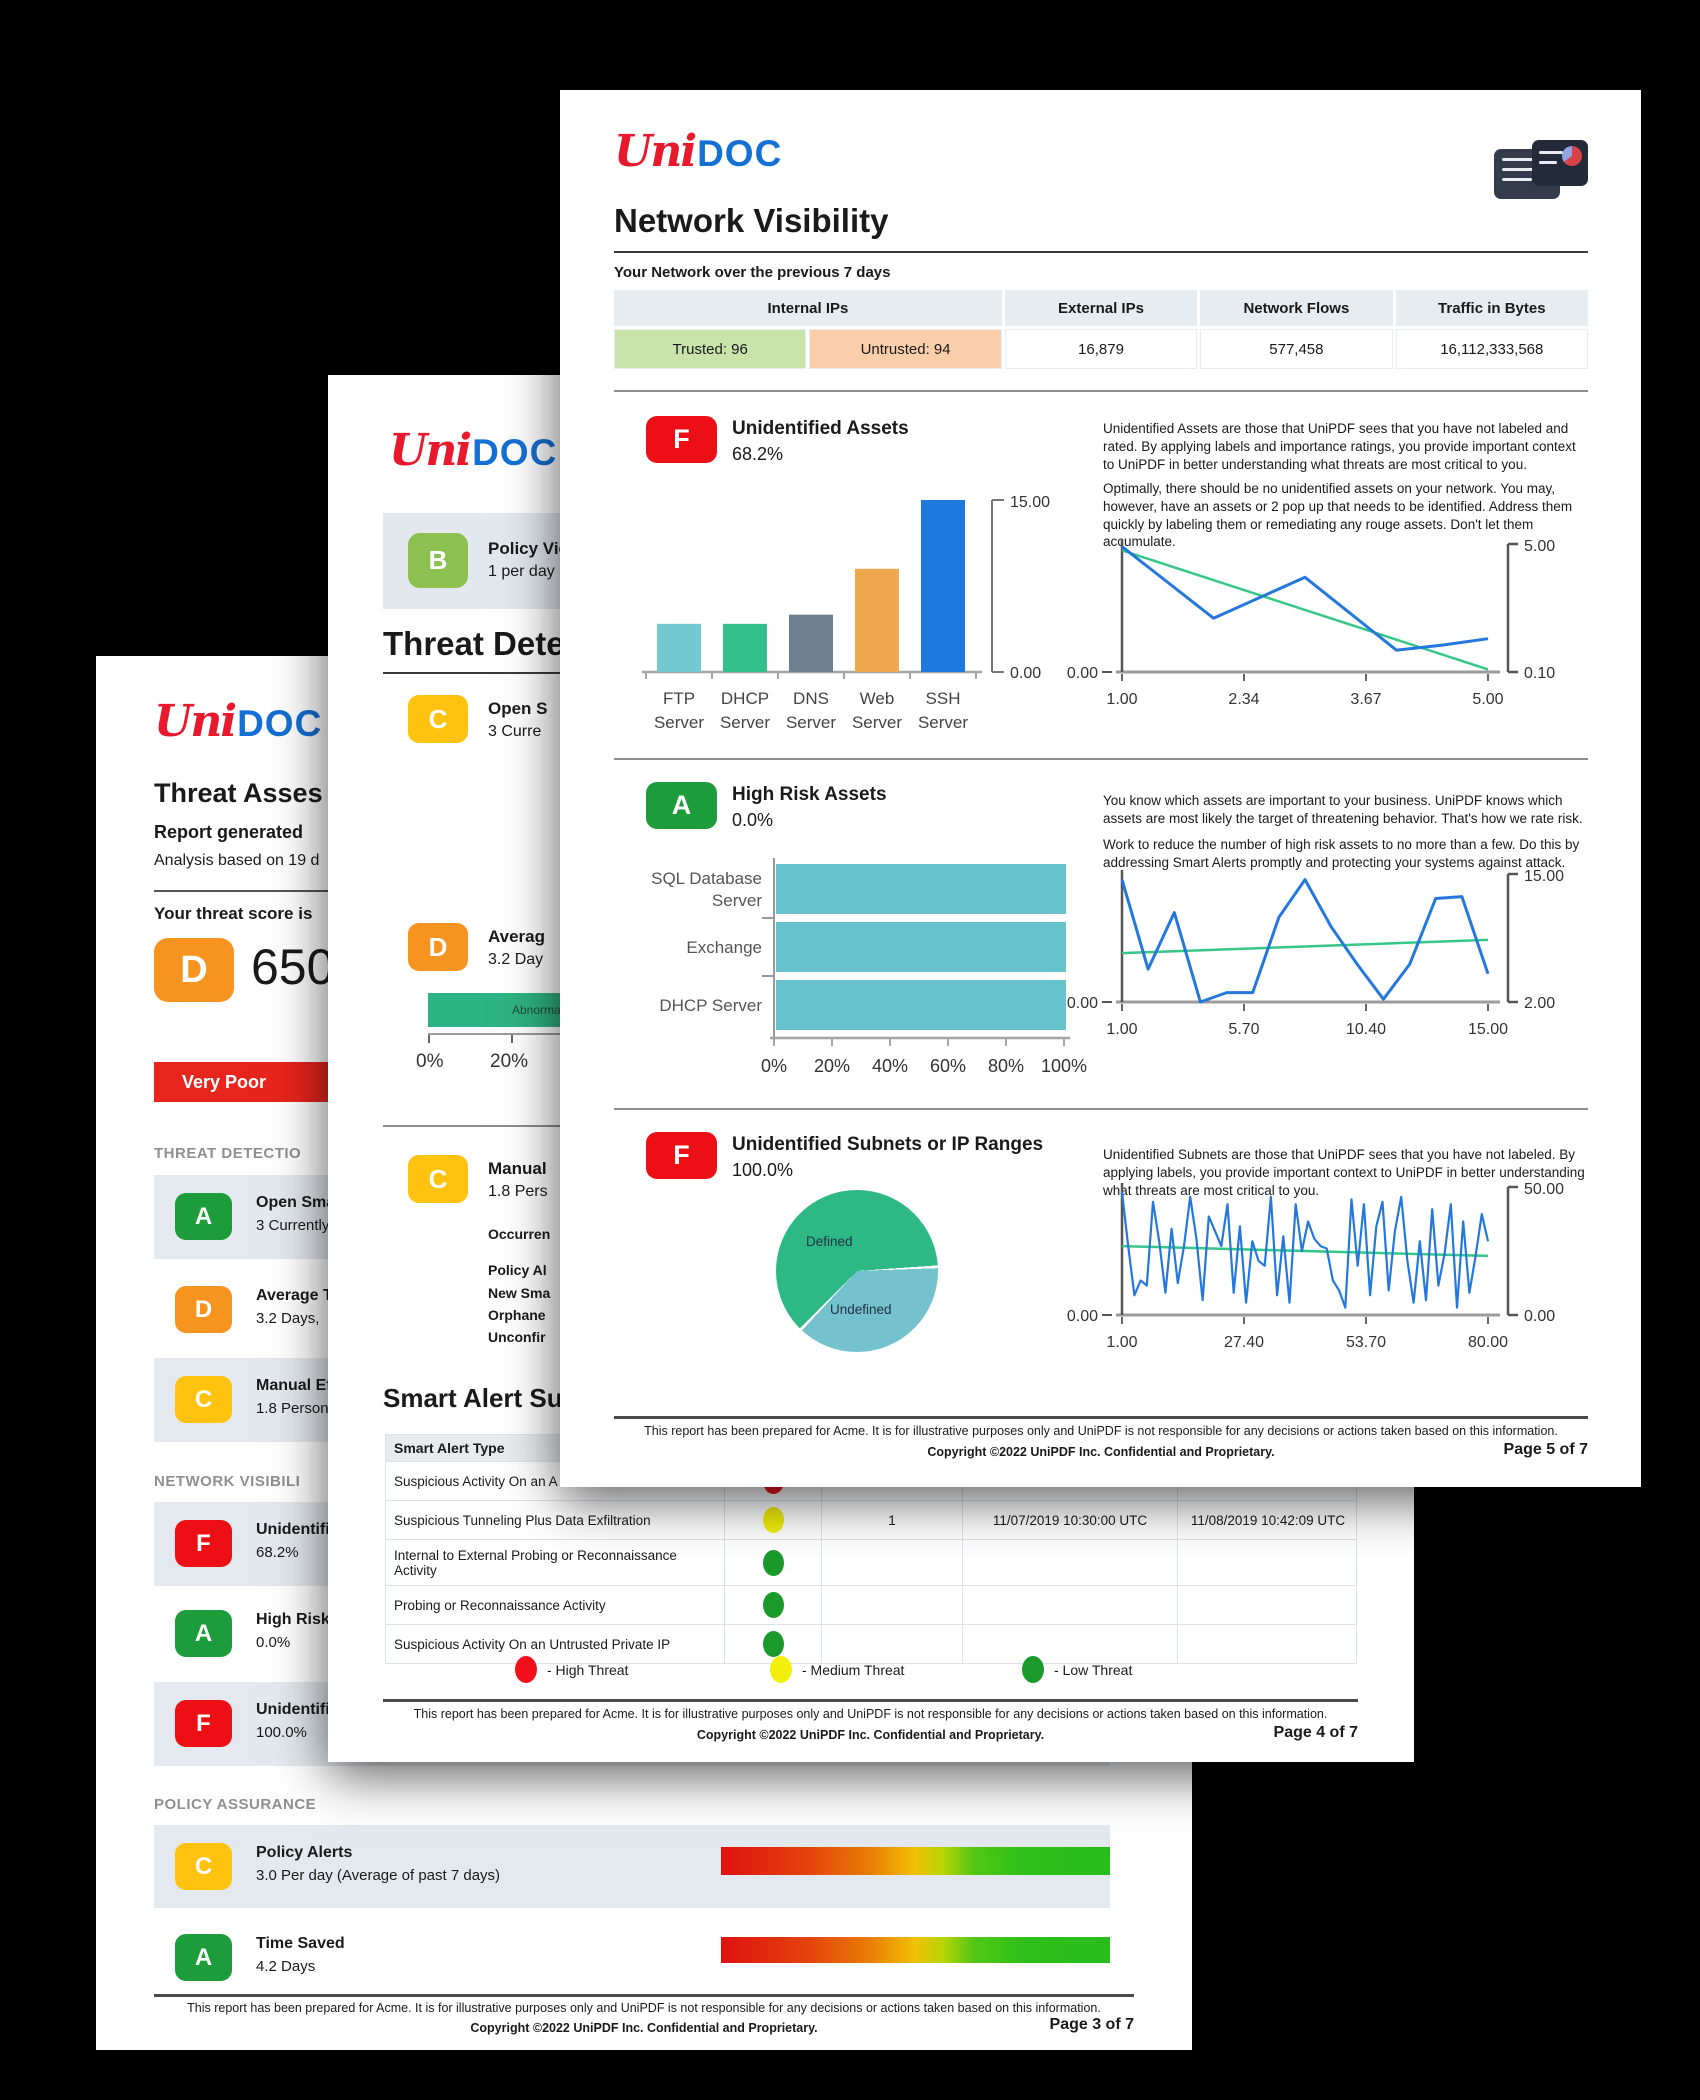 The width and height of the screenshot is (1700, 2100). I want to click on row-subtitle: 3.0 Per day (Average of past 7 days), so click(378, 1875).